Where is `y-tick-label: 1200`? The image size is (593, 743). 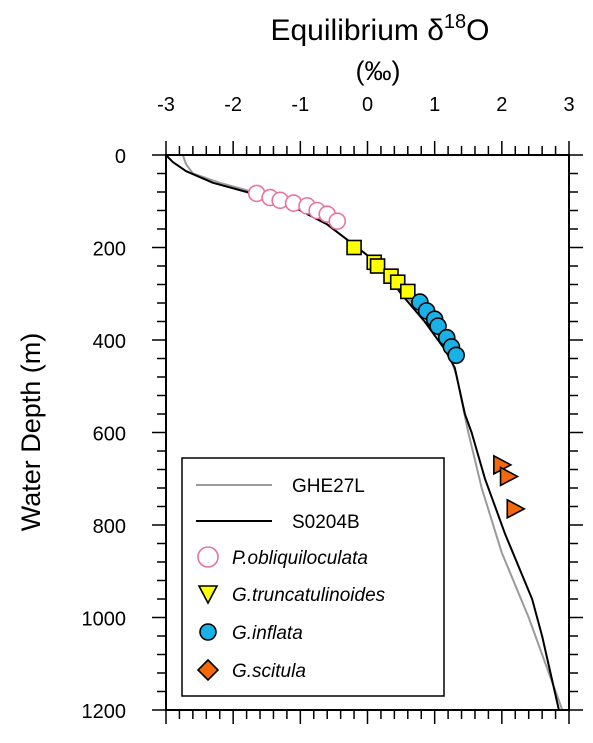
y-tick-label: 1200 is located at coordinates (104, 712).